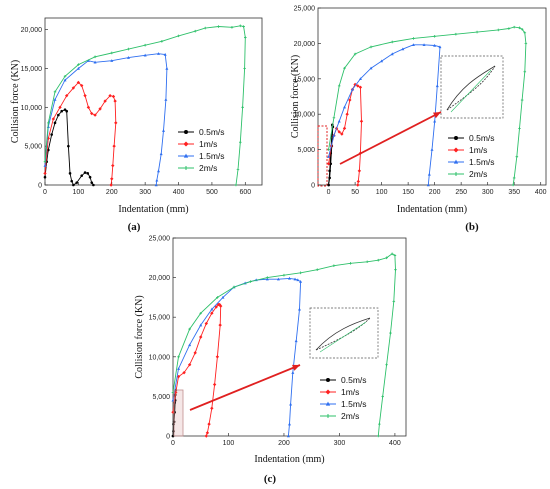 The width and height of the screenshot is (550, 489). I want to click on panel-label: (c), so click(270, 479).